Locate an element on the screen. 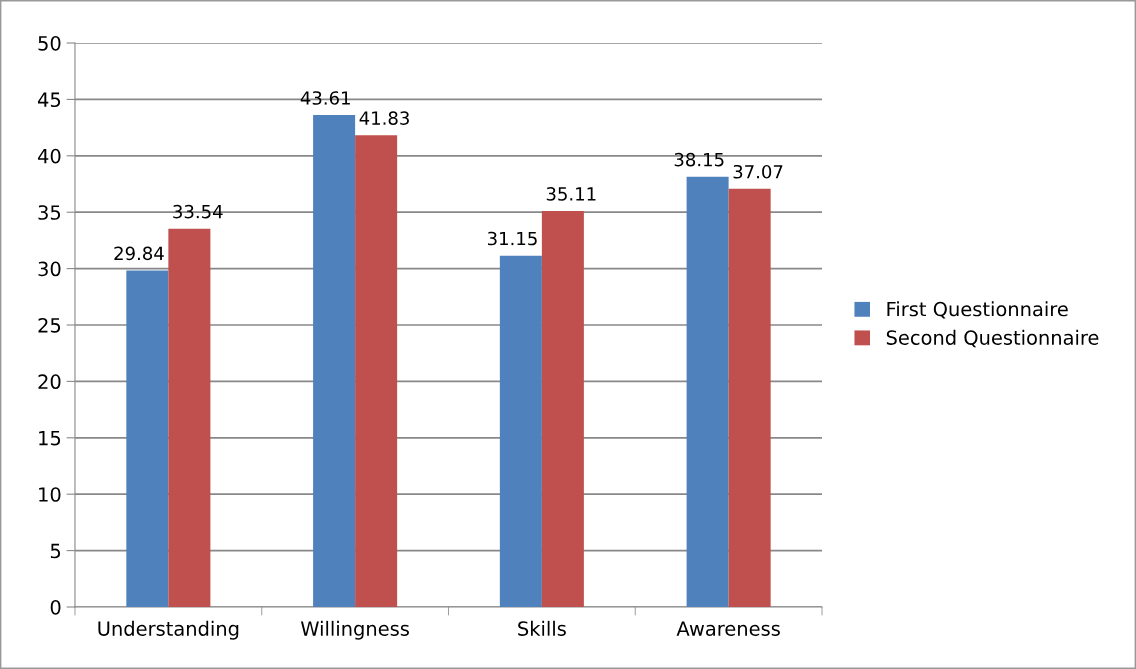  data-label: 31.15 is located at coordinates (512, 238).